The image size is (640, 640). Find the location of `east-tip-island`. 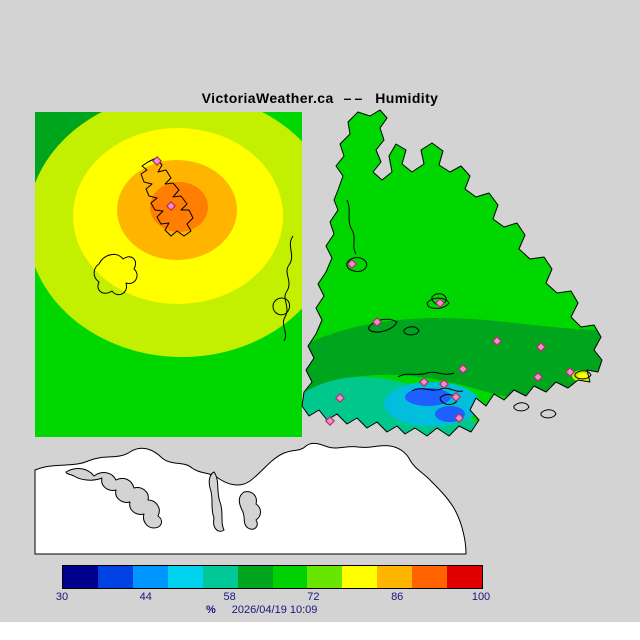

east-tip-island is located at coordinates (583, 375).